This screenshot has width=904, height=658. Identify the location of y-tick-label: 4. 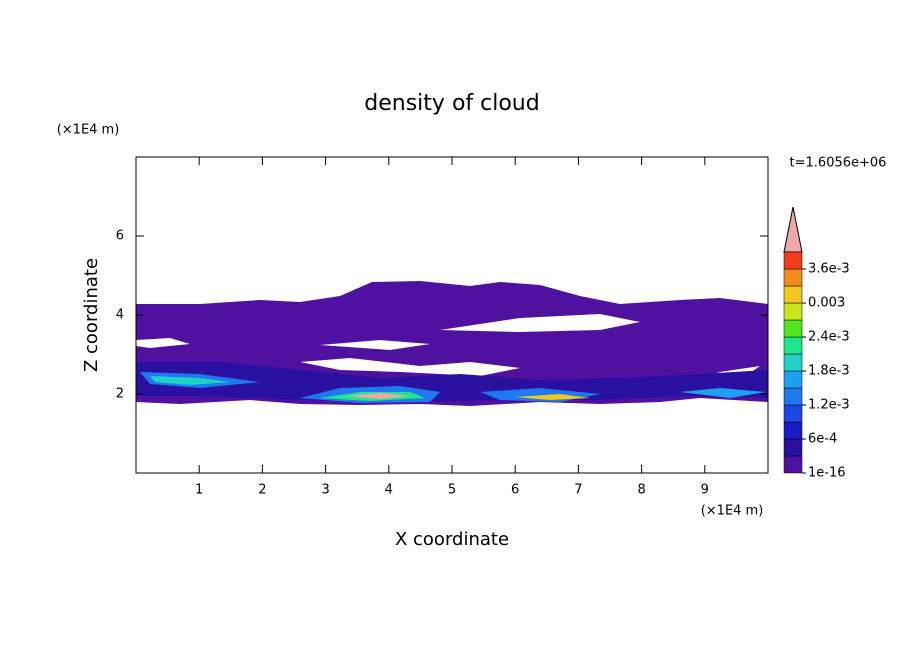
(120, 315).